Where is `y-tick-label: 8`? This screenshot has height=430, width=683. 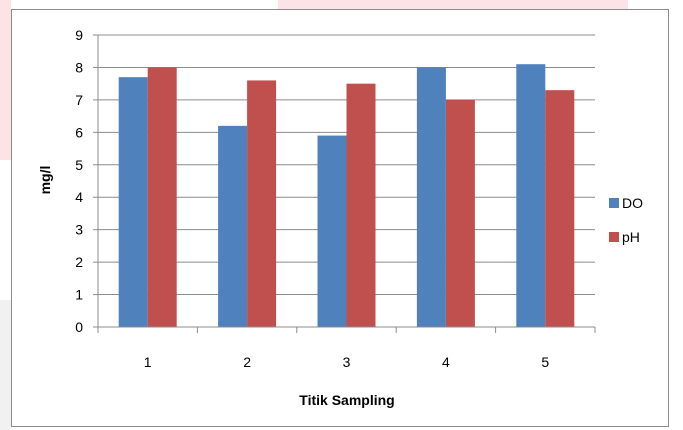
y-tick-label: 8 is located at coordinates (79, 67).